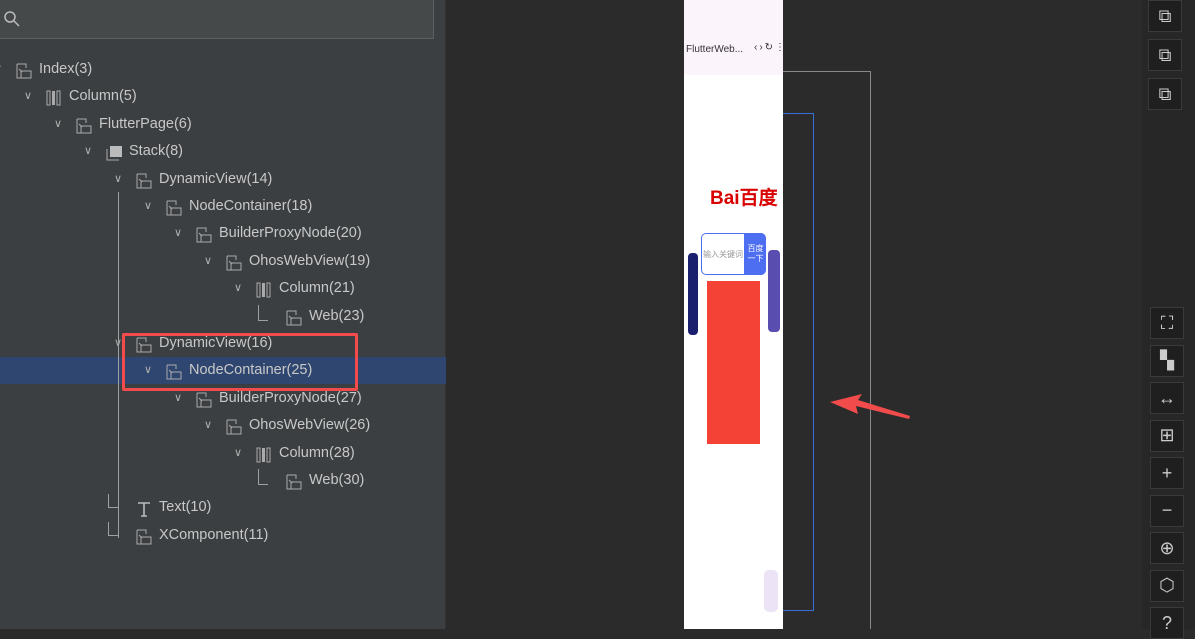 The height and width of the screenshot is (639, 1195). Describe the element at coordinates (216, 343) in the screenshot. I see `tree-node-label: DynamicView(16)` at that location.